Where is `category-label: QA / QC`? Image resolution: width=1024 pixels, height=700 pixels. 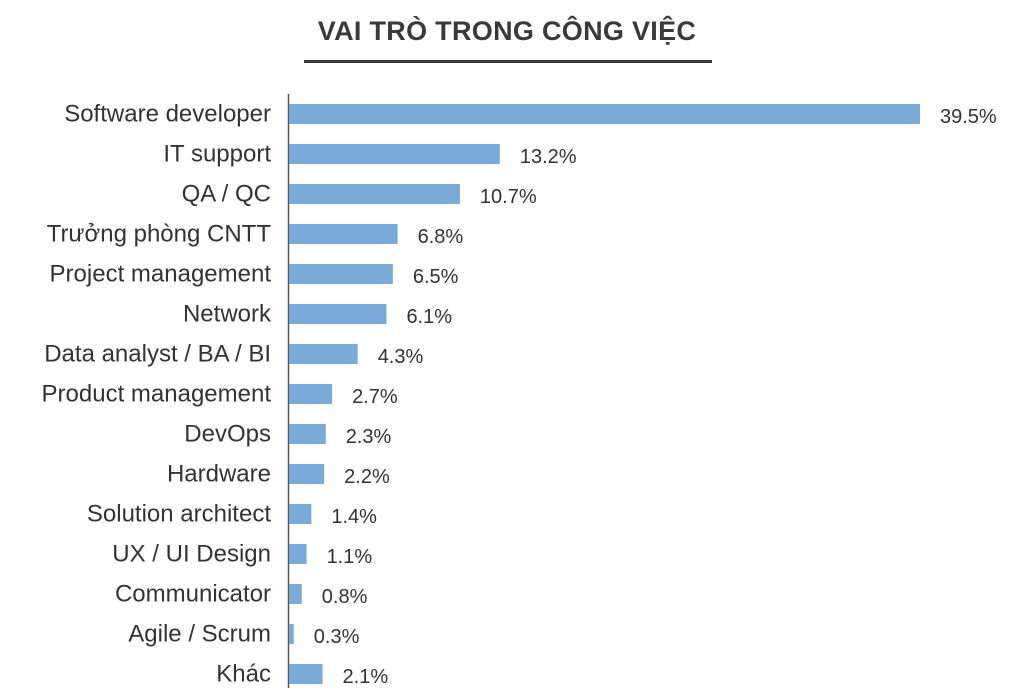
category-label: QA / QC is located at coordinates (226, 194).